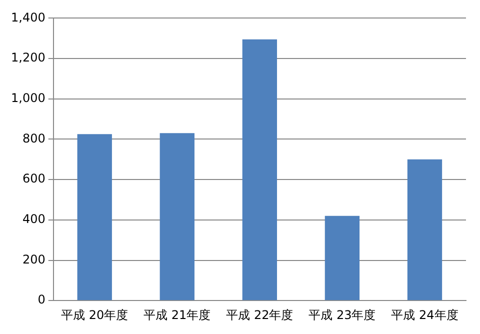 This screenshot has height=334, width=480. Describe the element at coordinates (28, 57) in the screenshot. I see `y-tick-label: 1,200` at that location.